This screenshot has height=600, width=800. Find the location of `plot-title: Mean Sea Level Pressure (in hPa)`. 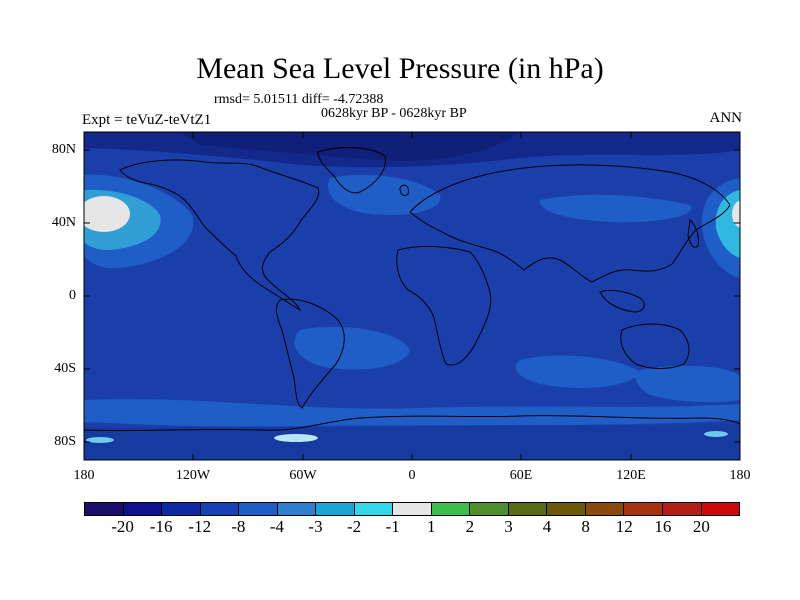

plot-title: Mean Sea Level Pressure (in hPa) is located at coordinates (400, 68).